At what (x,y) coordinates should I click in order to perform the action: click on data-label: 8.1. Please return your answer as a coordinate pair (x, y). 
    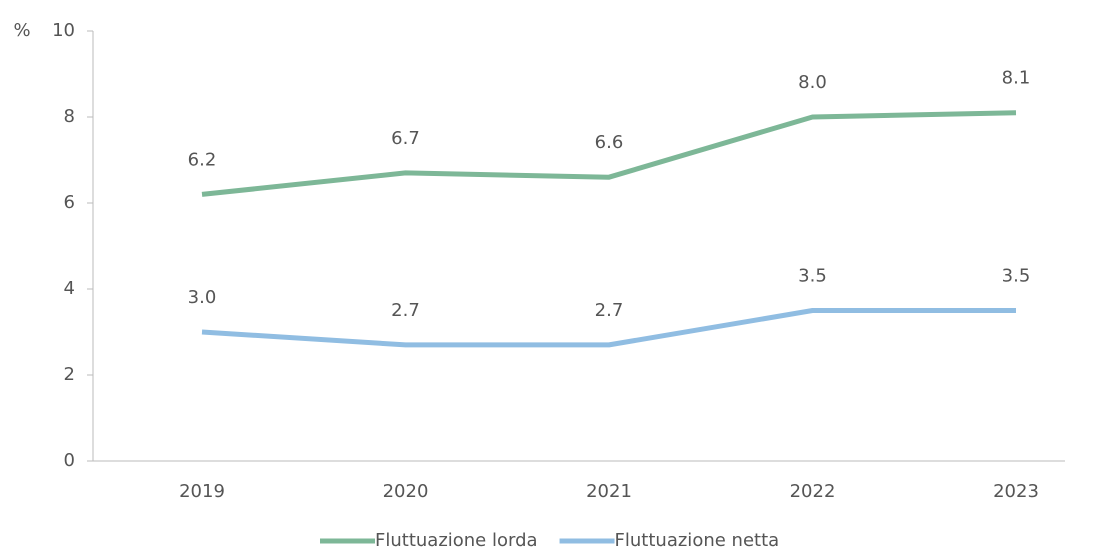
    Looking at the image, I should click on (1016, 78).